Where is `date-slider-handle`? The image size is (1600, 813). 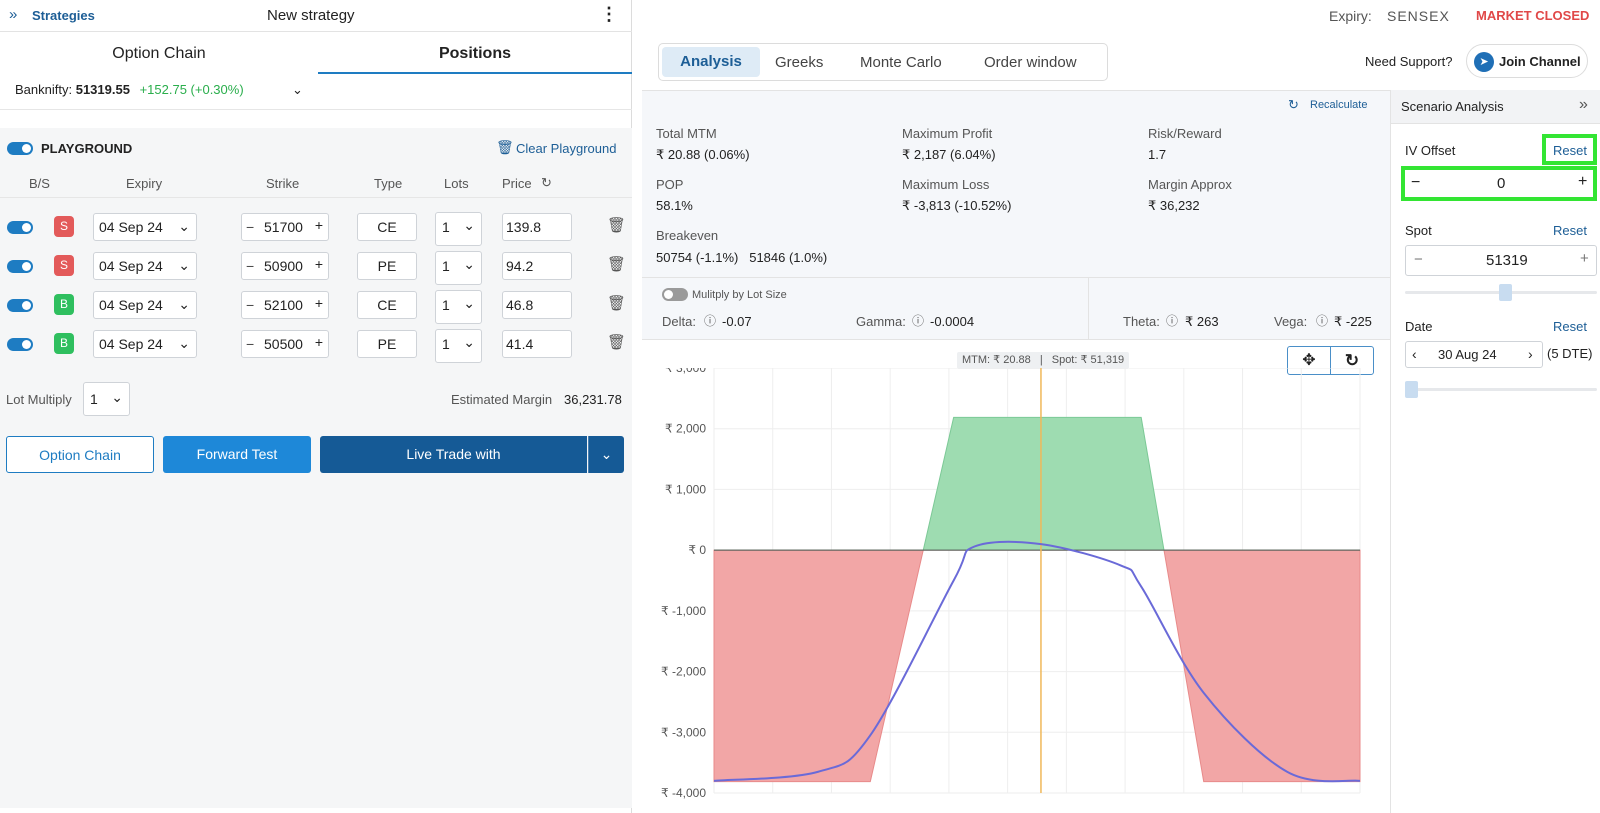 date-slider-handle is located at coordinates (1411, 389).